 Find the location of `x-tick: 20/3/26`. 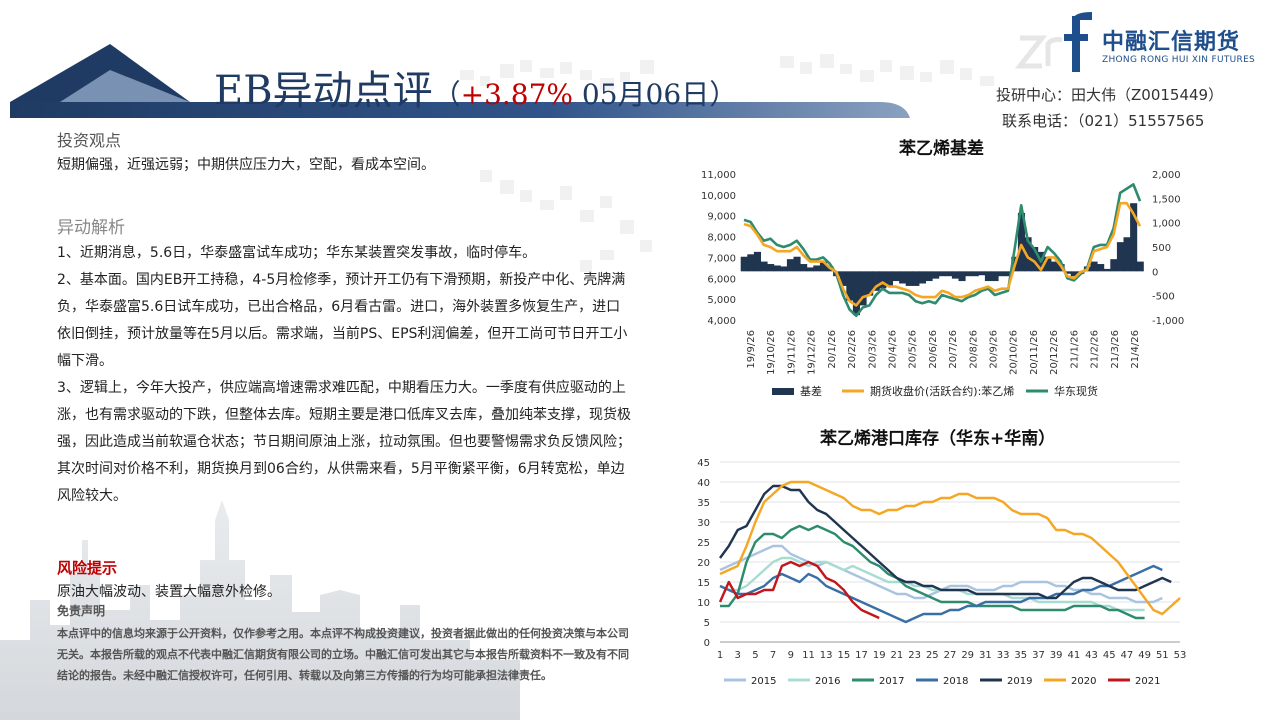

x-tick: 20/3/26 is located at coordinates (872, 349).